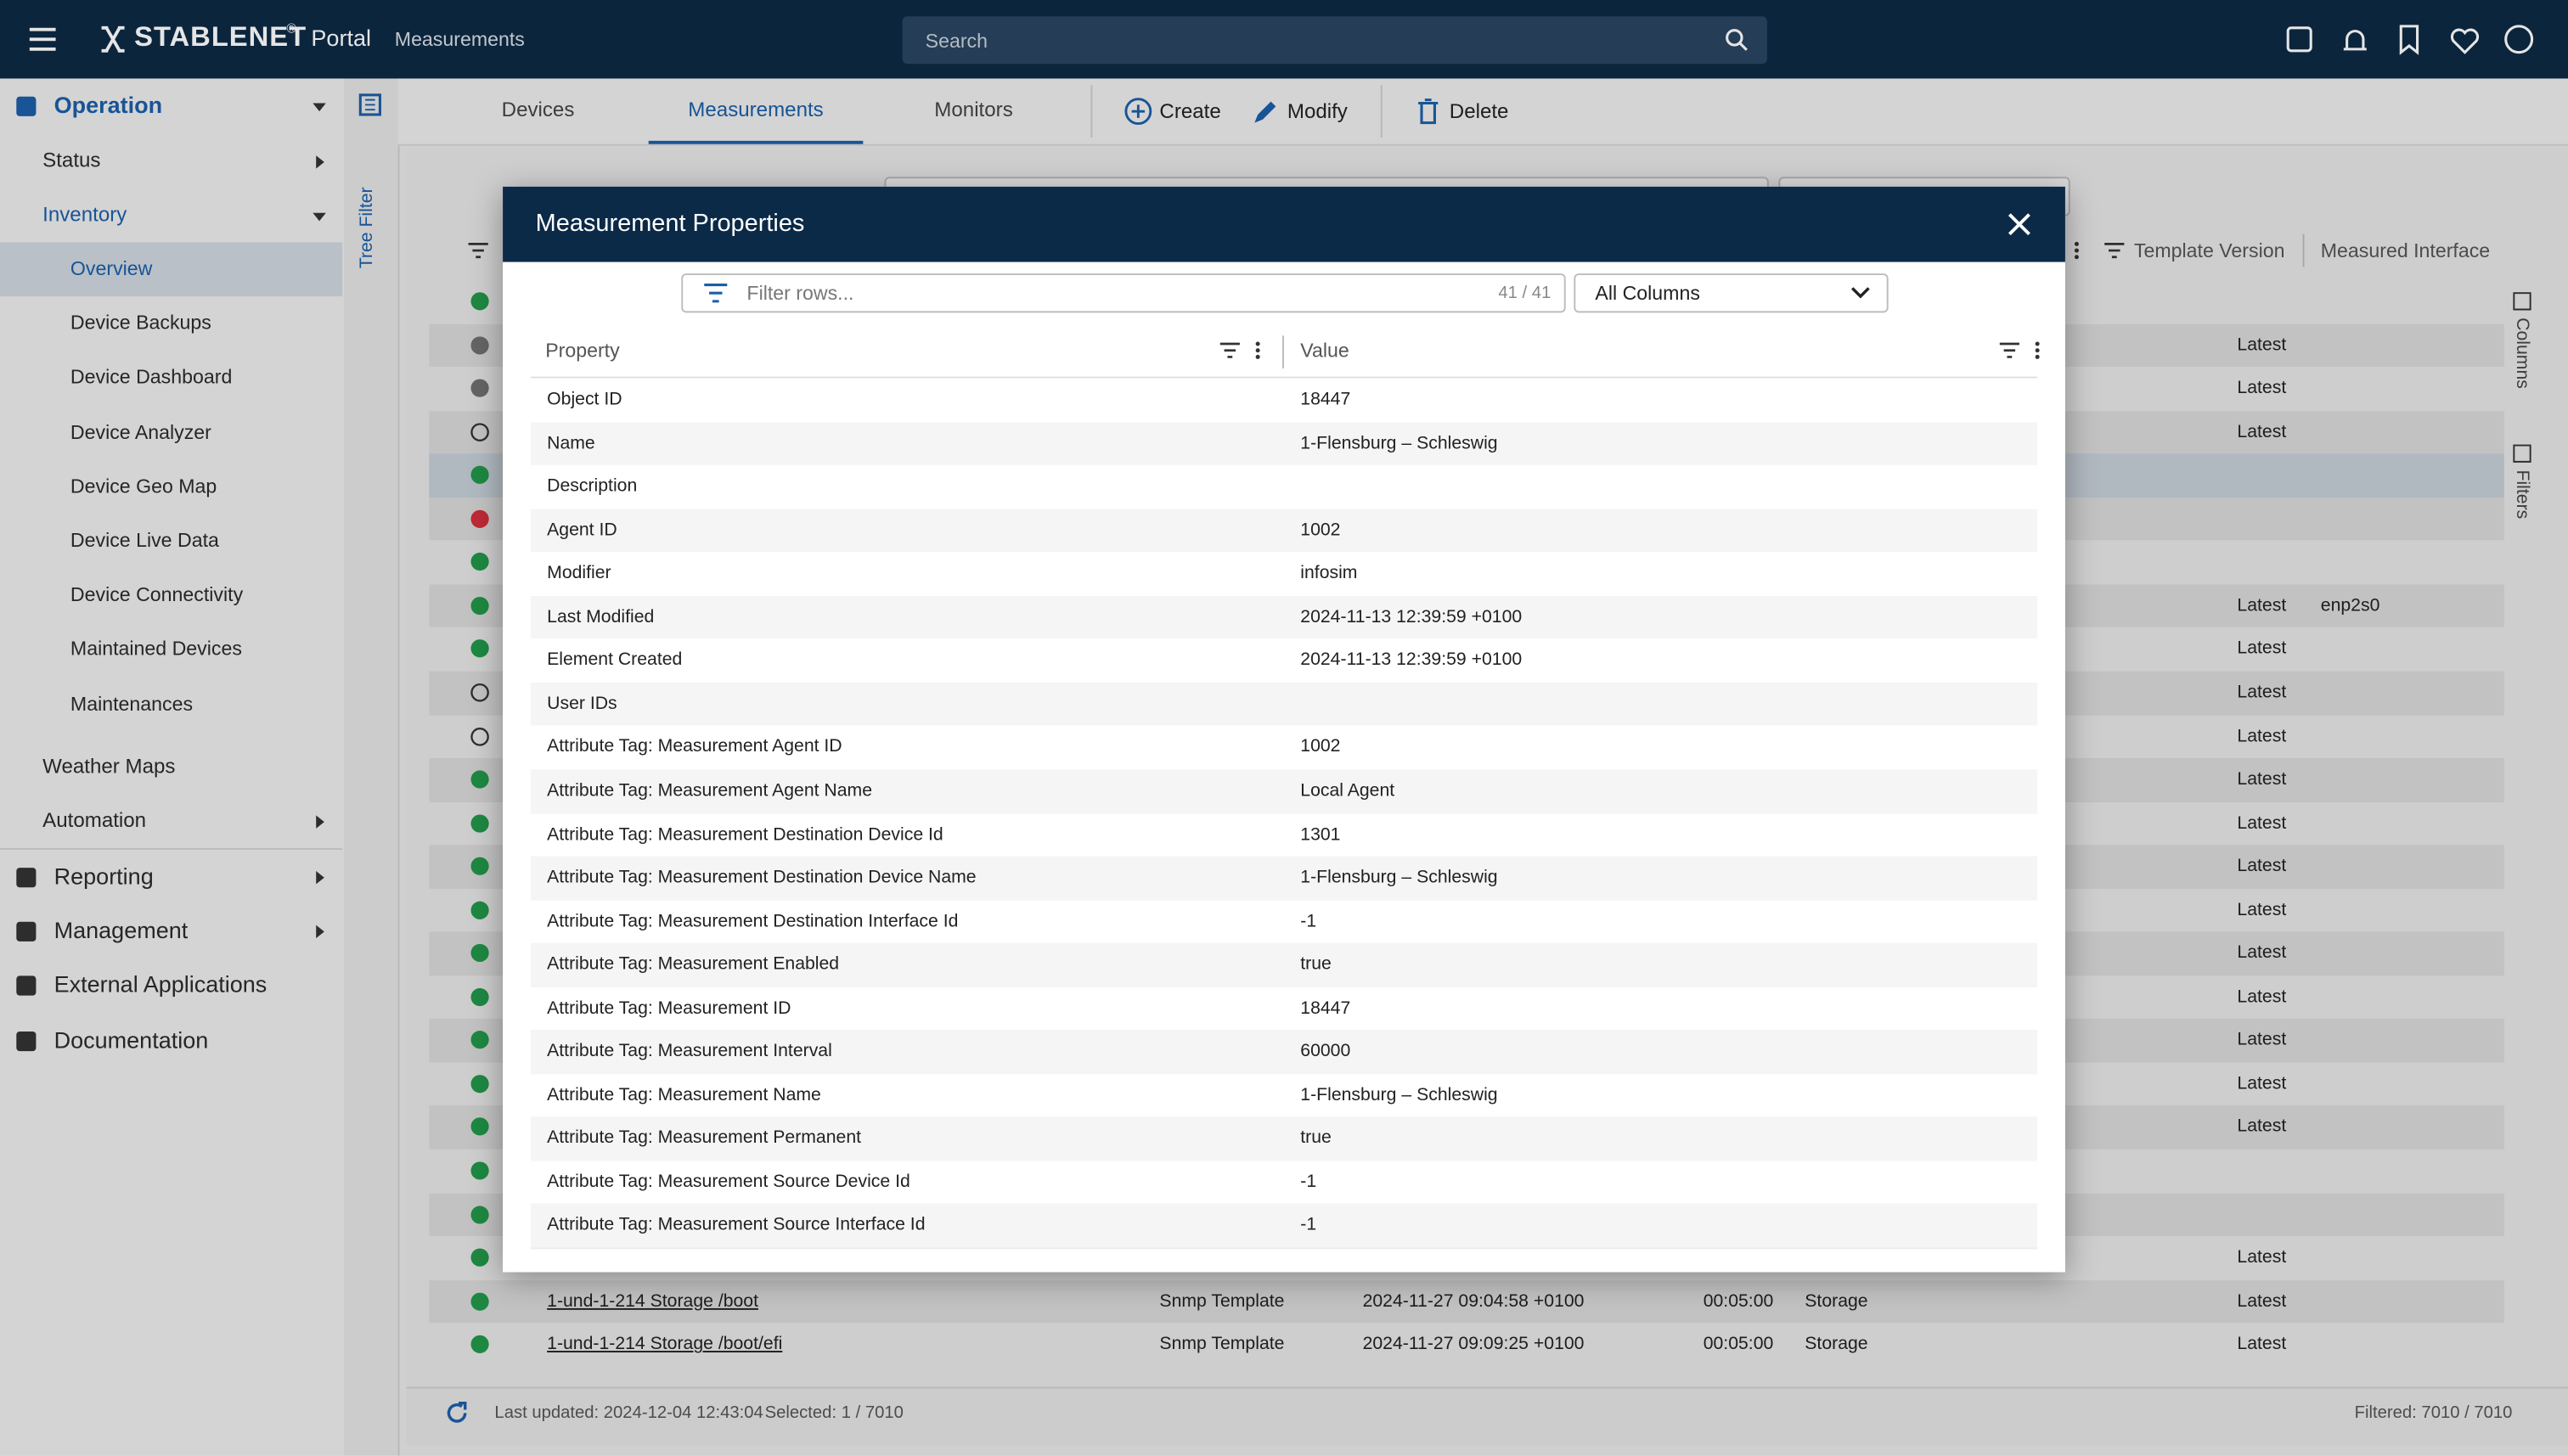 This screenshot has width=2568, height=1456. What do you see at coordinates (1284, 749) in the screenshot?
I see `property-row: Attribute Tag: Measurement Agent ID 1002` at bounding box center [1284, 749].